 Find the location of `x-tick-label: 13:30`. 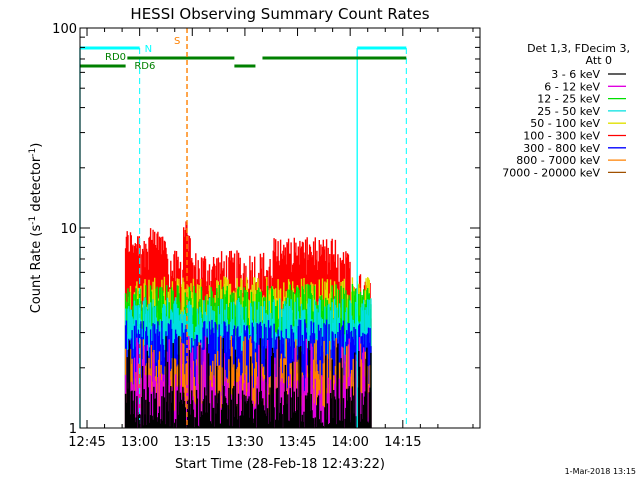

x-tick-label: 13:30 is located at coordinates (244, 442).